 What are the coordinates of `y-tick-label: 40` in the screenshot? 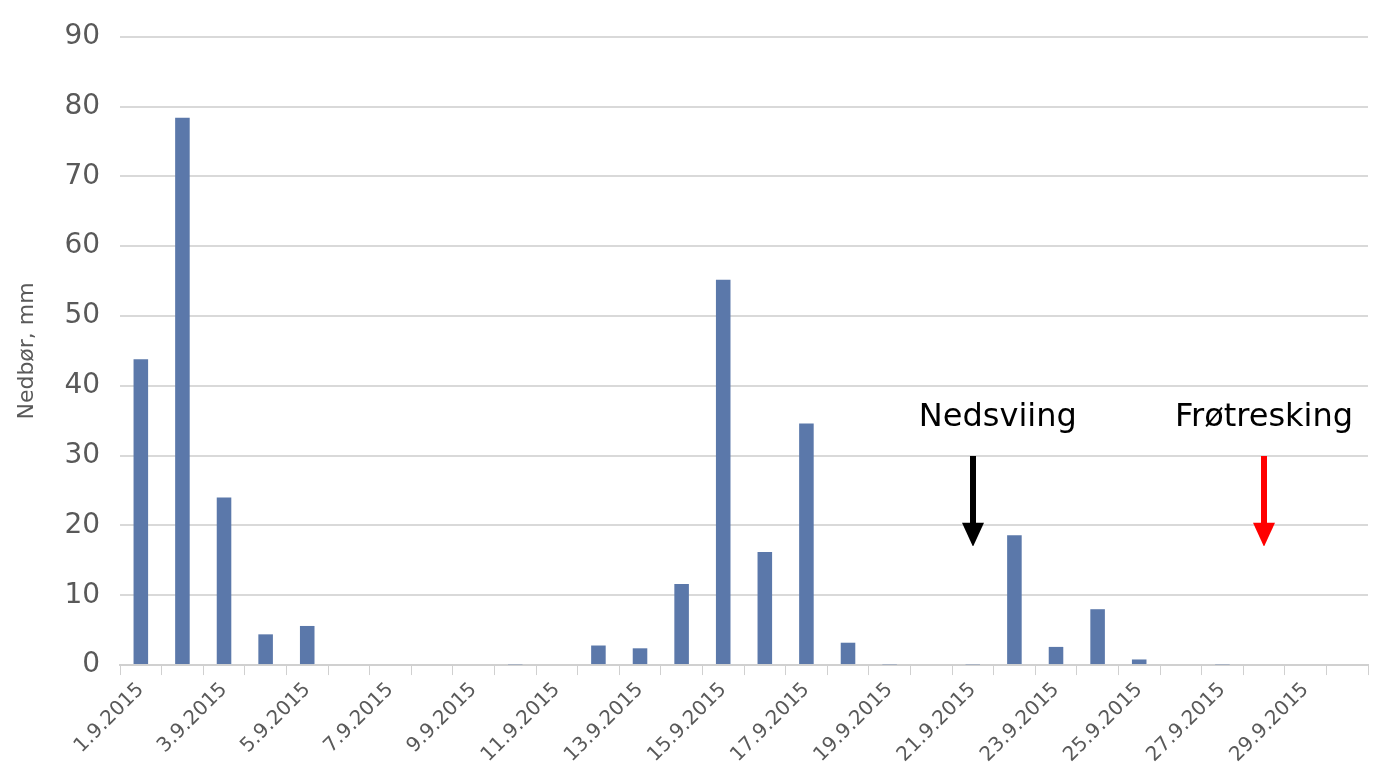 It's located at (82, 384).